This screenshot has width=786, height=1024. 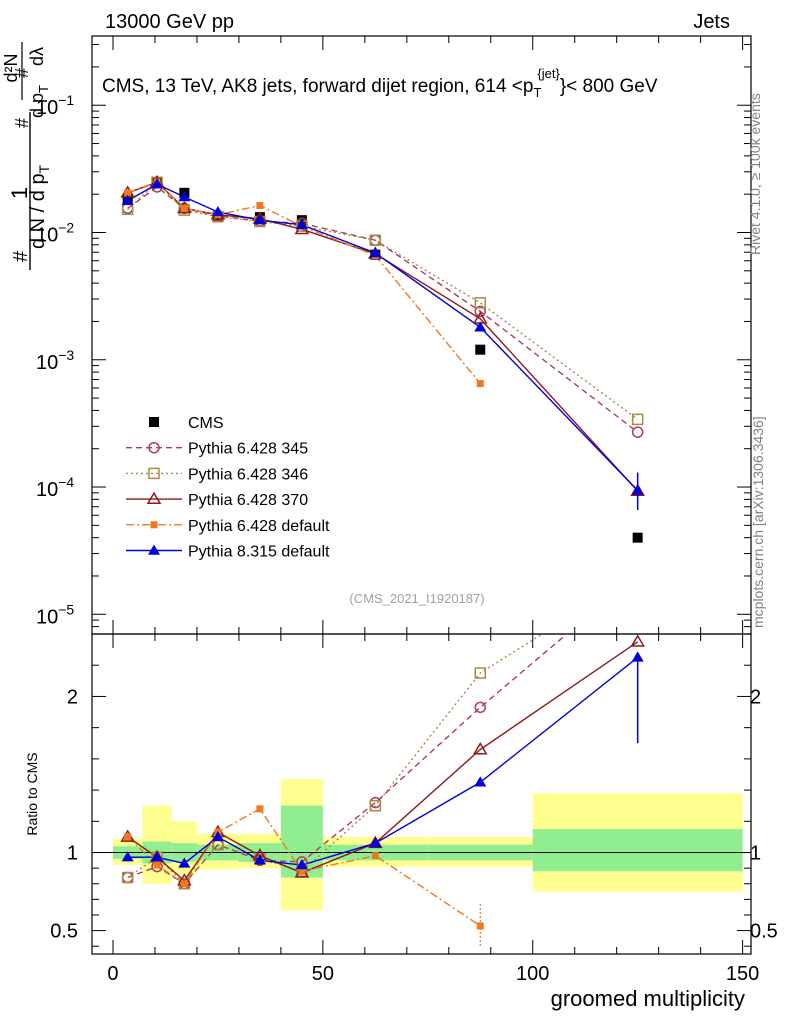 What do you see at coordinates (154, 498) in the screenshot?
I see `legend-marker-p370` at bounding box center [154, 498].